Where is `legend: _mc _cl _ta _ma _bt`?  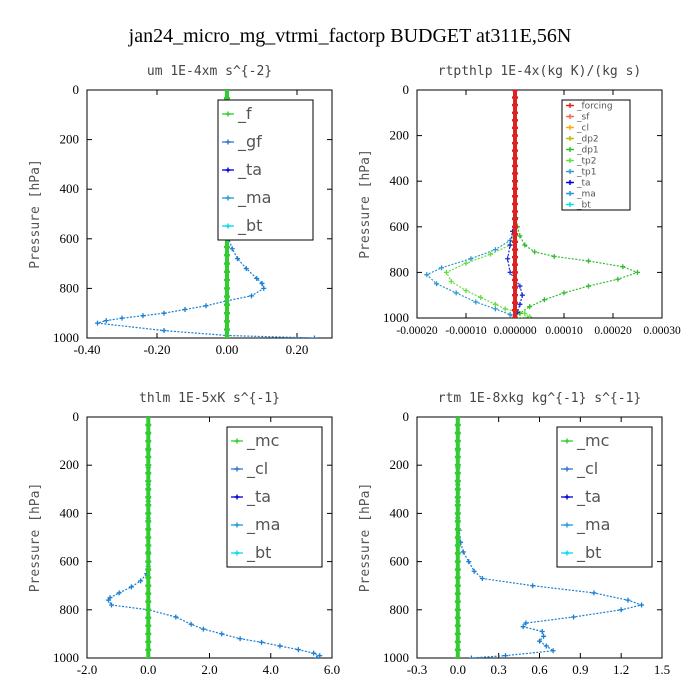
legend: _mc _cl _ta _ma _bt is located at coordinates (274, 497).